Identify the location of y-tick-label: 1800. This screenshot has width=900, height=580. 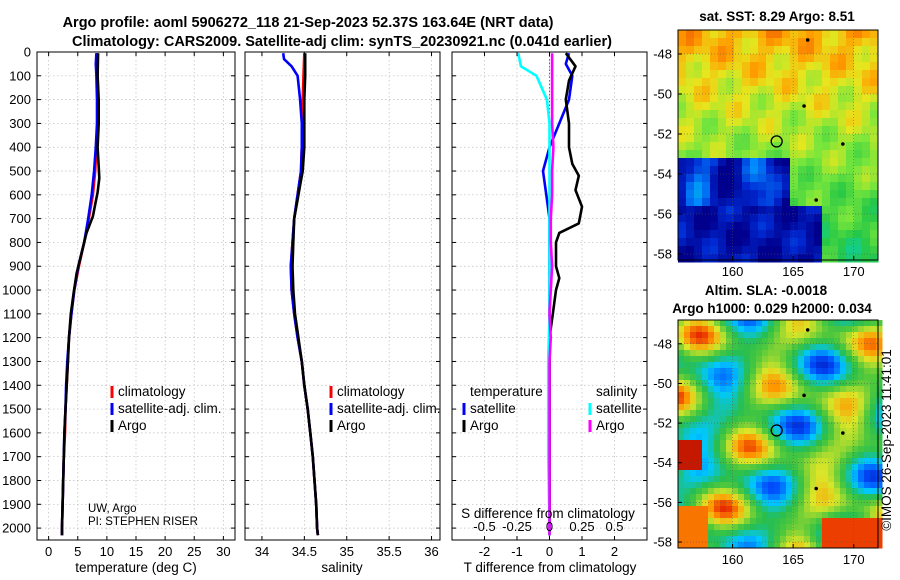
(16, 480).